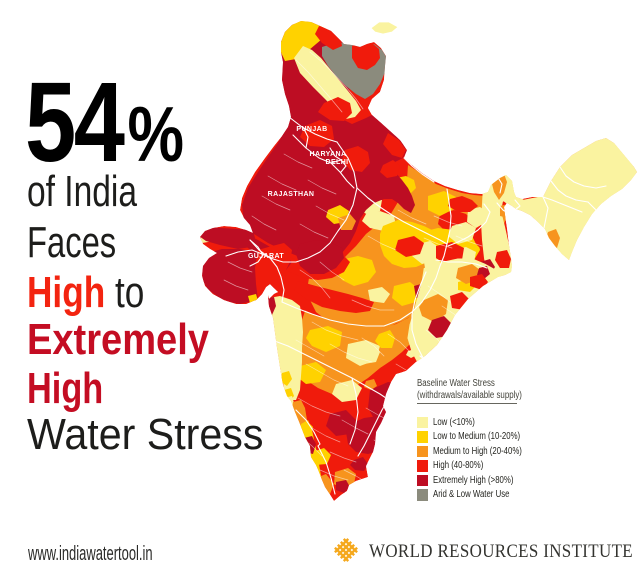 Image resolution: width=640 pixels, height=584 pixels. I want to click on svg-text: DELHI, so click(337, 162).